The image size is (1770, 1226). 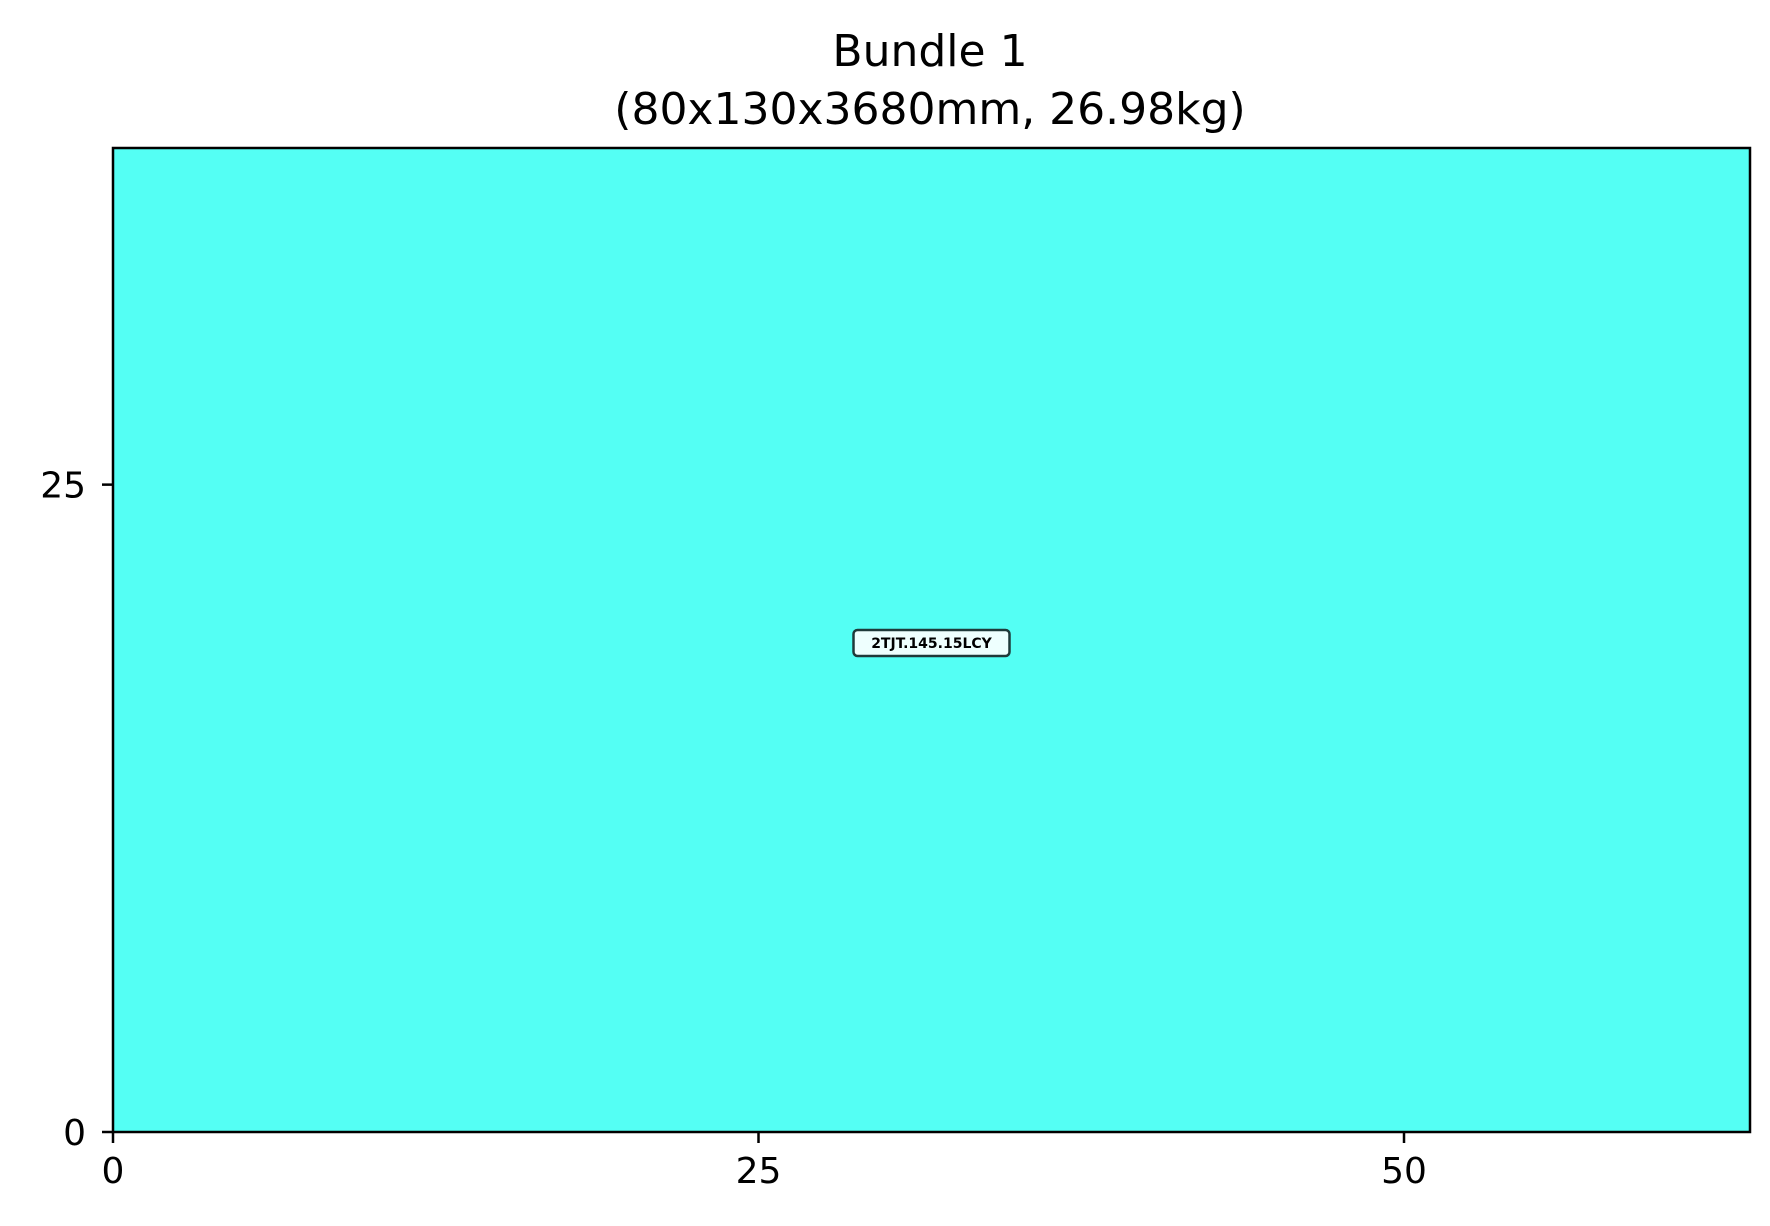 What do you see at coordinates (929, 51) in the screenshot?
I see `chart-title: Bundle 1` at bounding box center [929, 51].